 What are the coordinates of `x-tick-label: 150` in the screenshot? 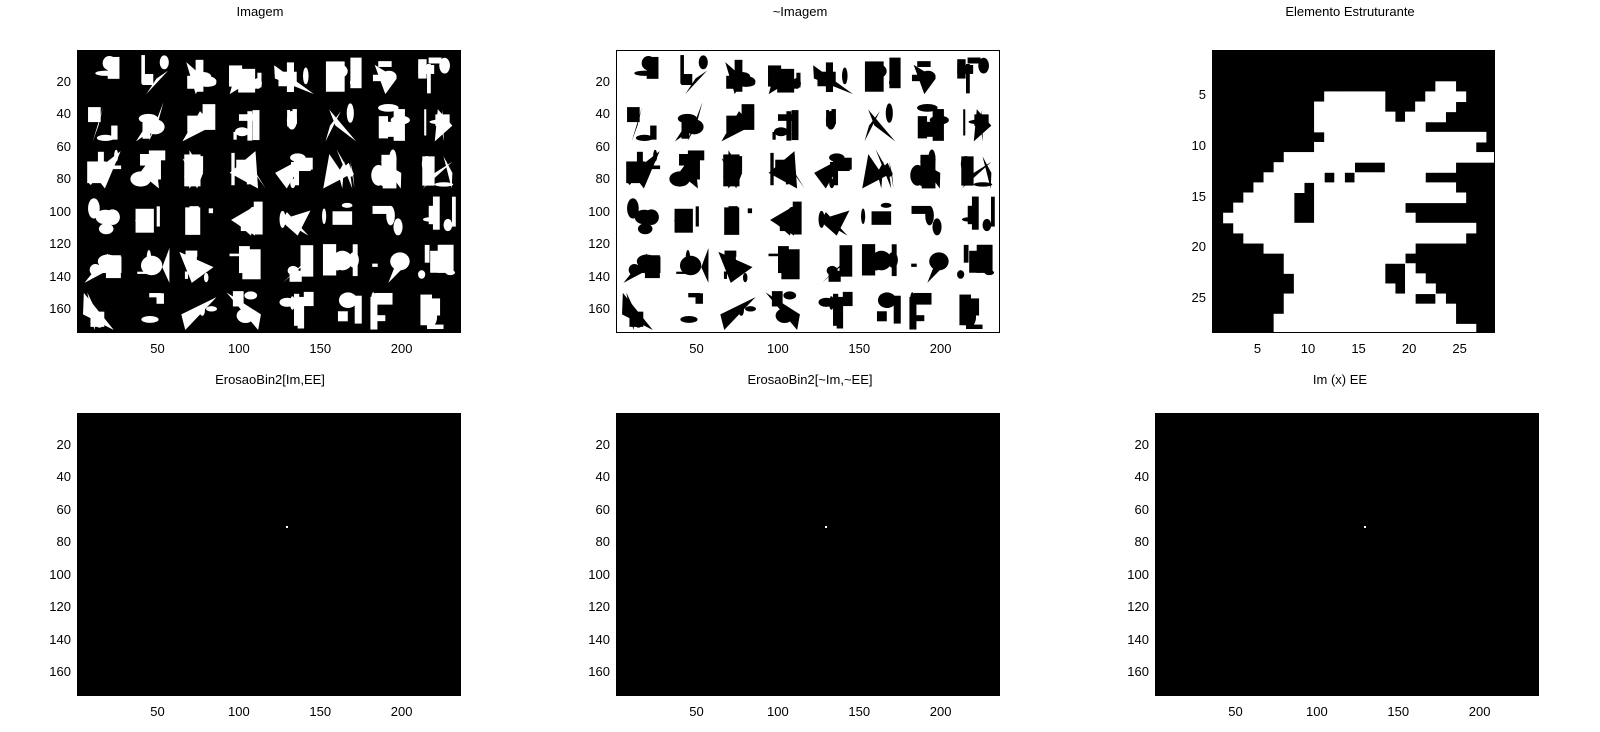 It's located at (859, 711).